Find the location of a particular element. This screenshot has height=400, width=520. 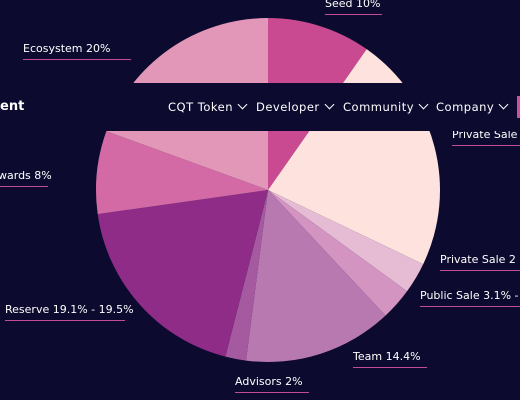

nav-cqt-token-label: CQT Token is located at coordinates (200, 107).